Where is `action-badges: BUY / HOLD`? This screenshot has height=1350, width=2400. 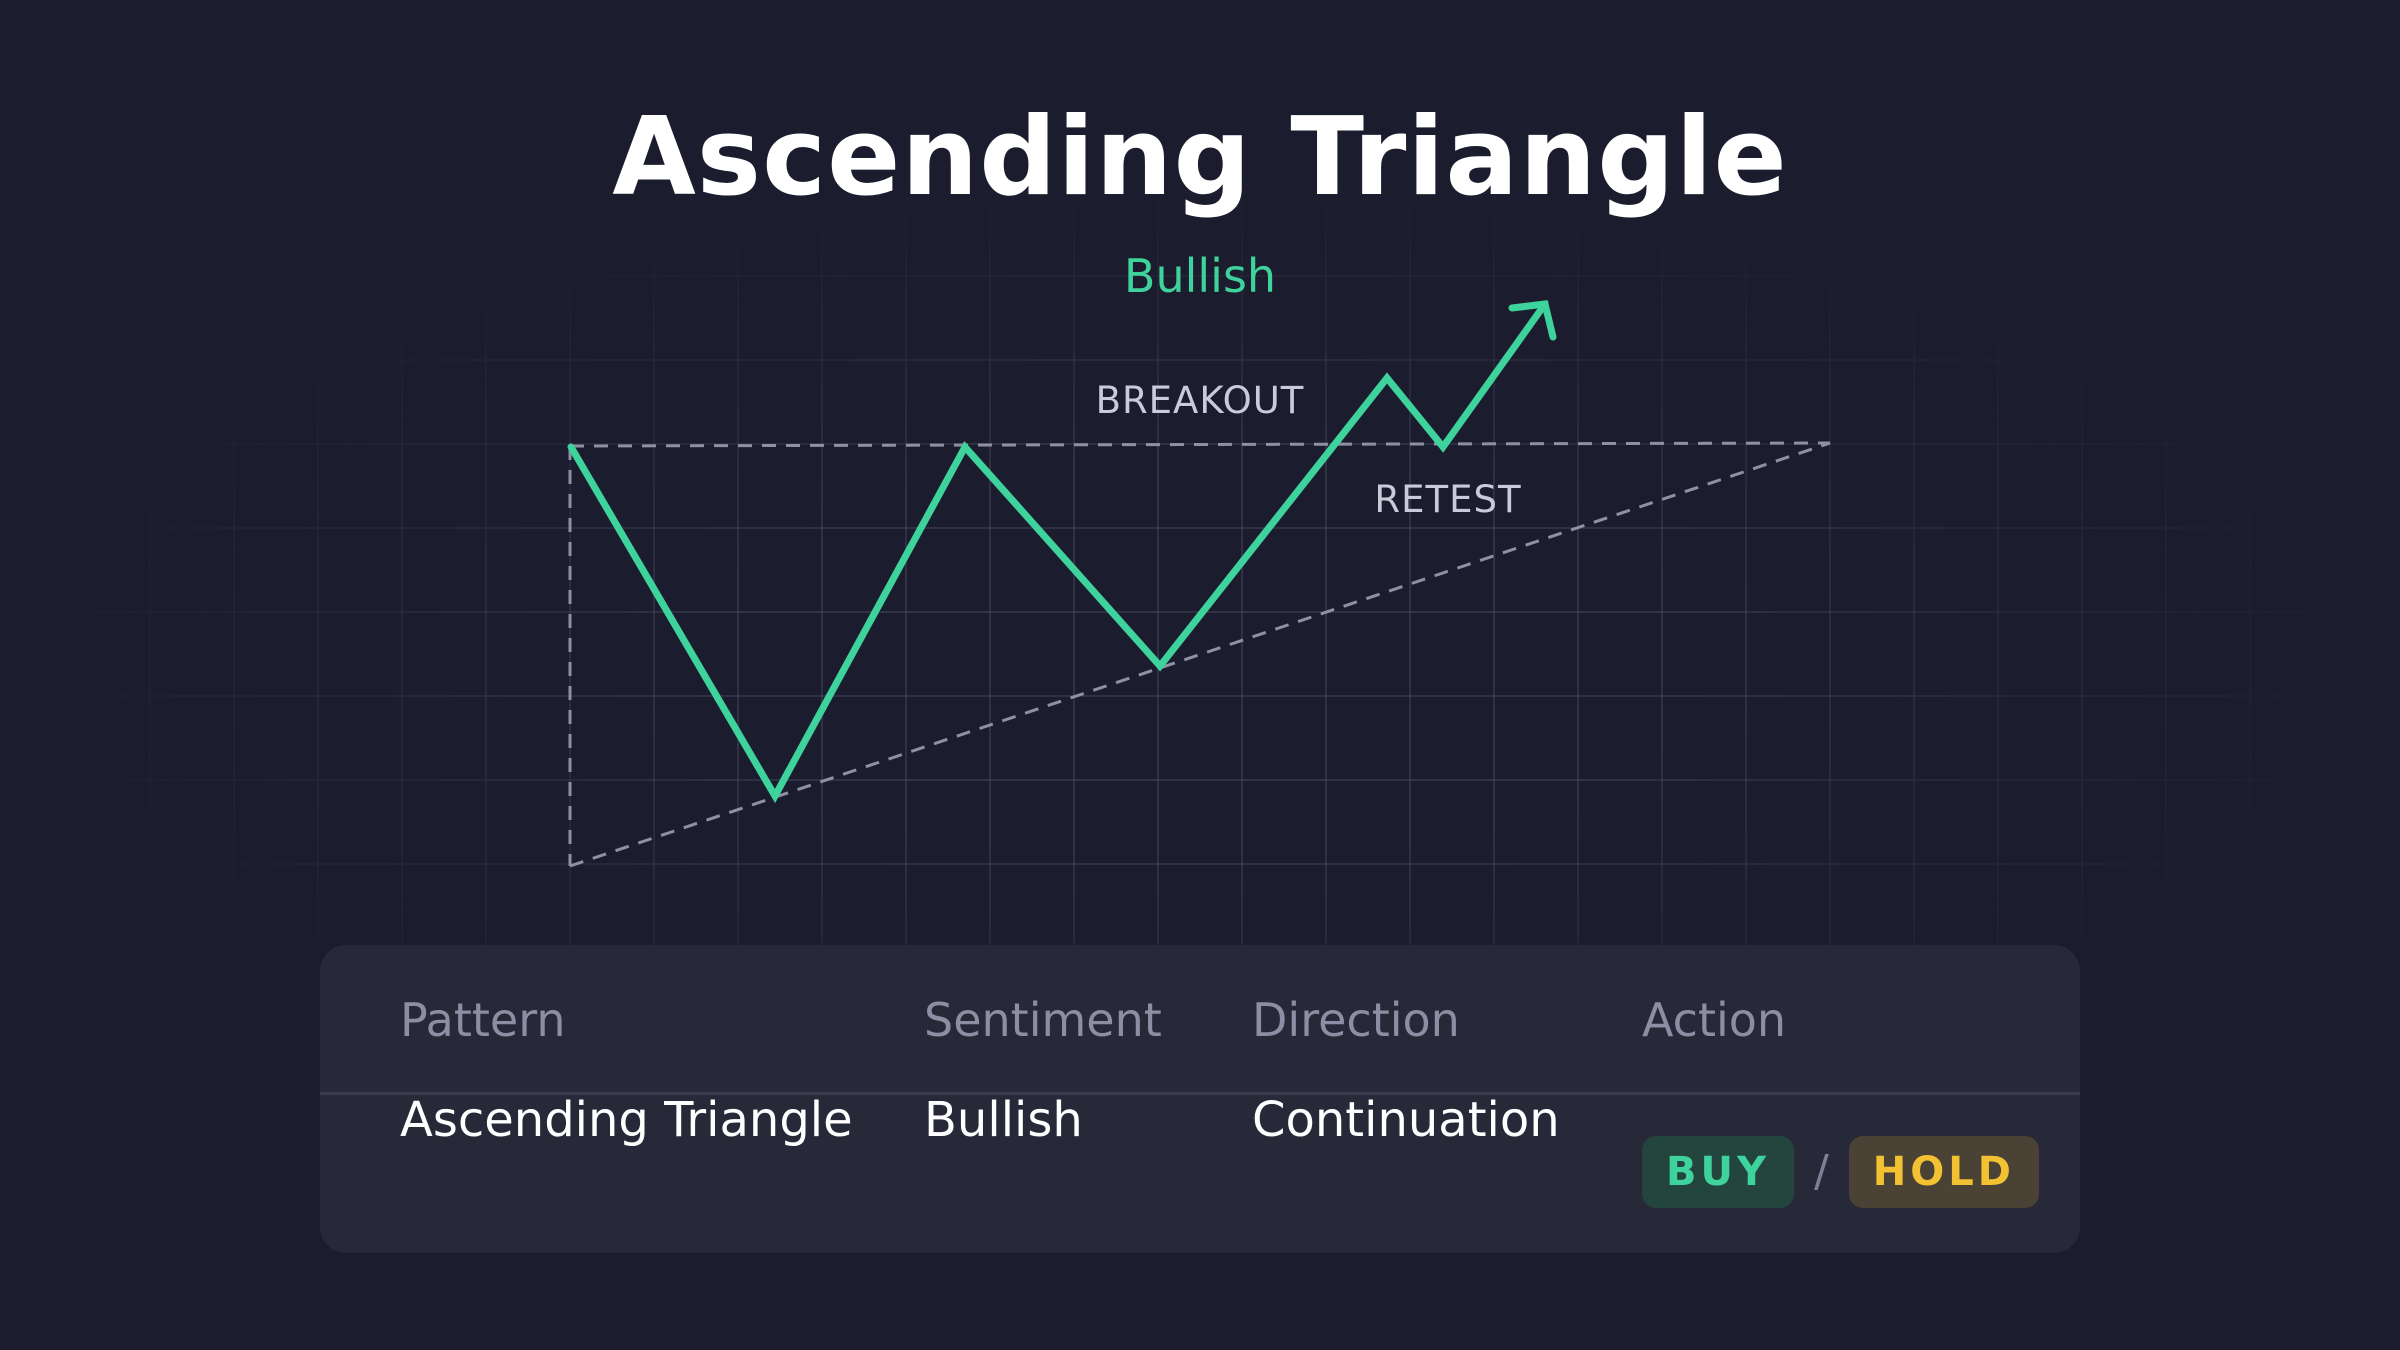 action-badges: BUY / HOLD is located at coordinates (1840, 1172).